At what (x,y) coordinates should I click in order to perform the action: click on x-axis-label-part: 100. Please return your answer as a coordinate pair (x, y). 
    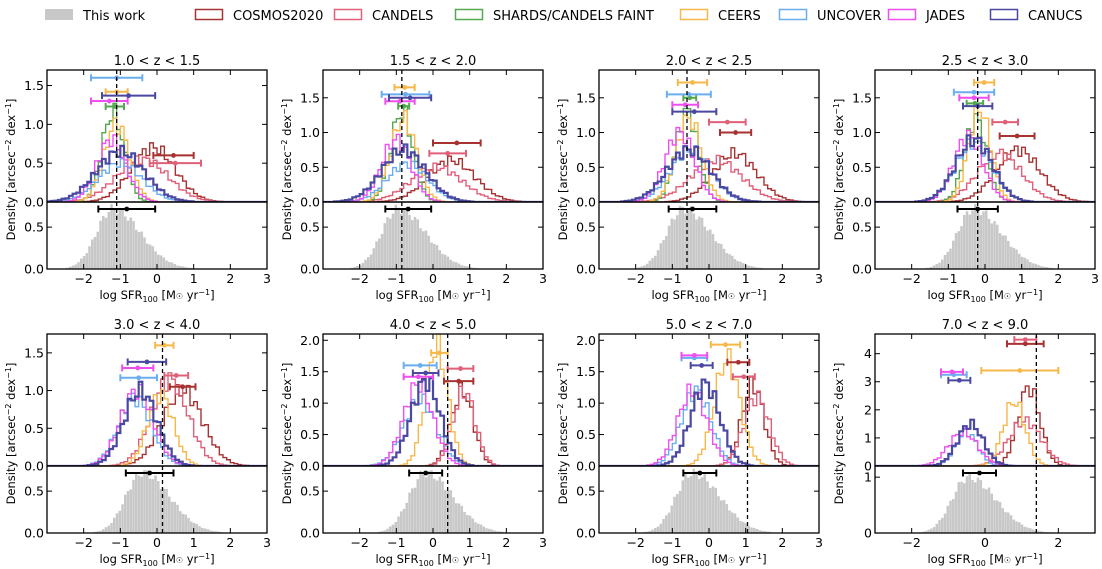
    Looking at the image, I should click on (702, 299).